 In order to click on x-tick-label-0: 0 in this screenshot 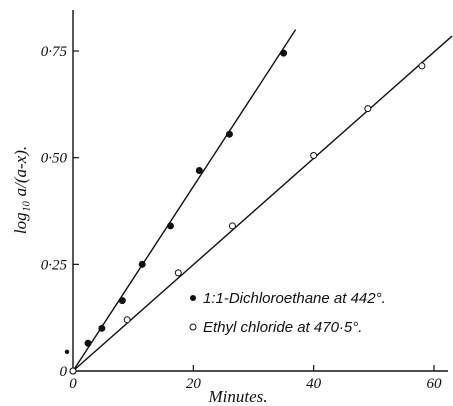, I will do `click(73, 384)`.